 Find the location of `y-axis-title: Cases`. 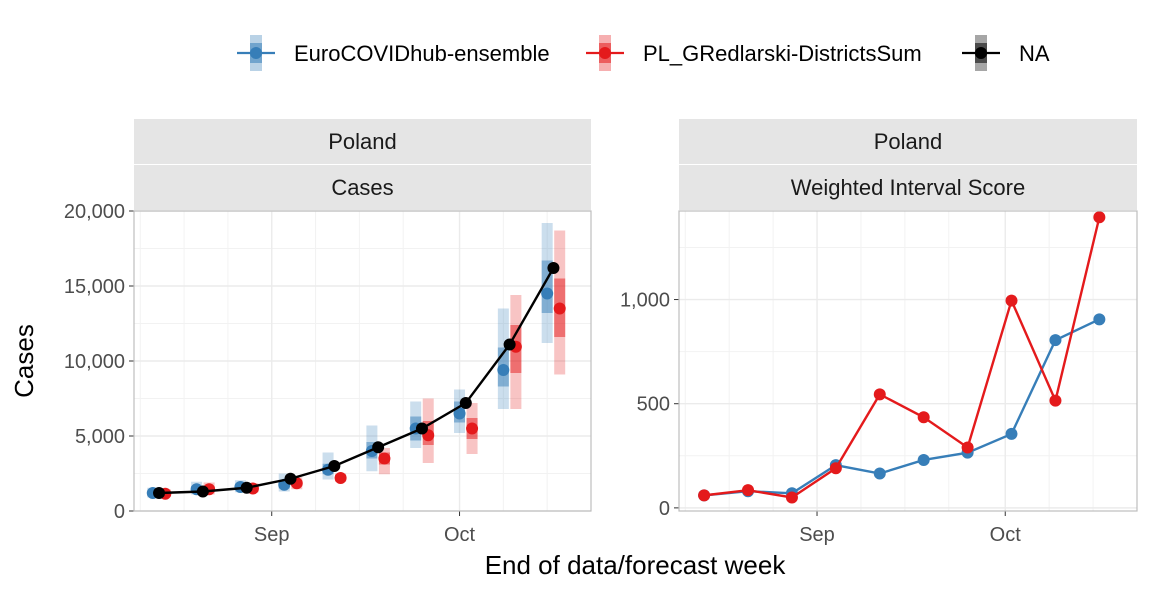

y-axis-title: Cases is located at coordinates (24, 361).